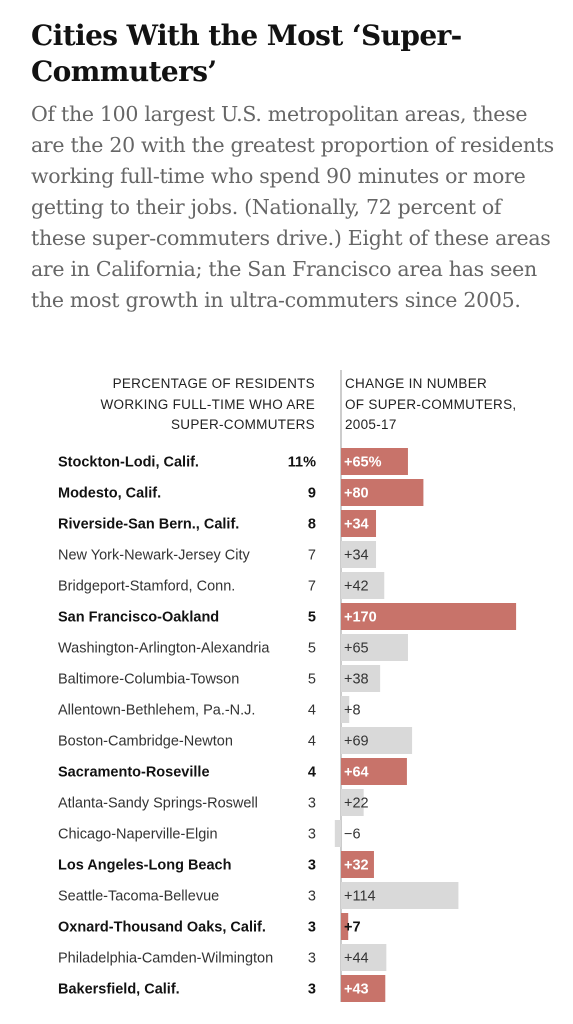 The height and width of the screenshot is (1024, 573). Describe the element at coordinates (302, 463) in the screenshot. I see `percent-label: 11%` at that location.